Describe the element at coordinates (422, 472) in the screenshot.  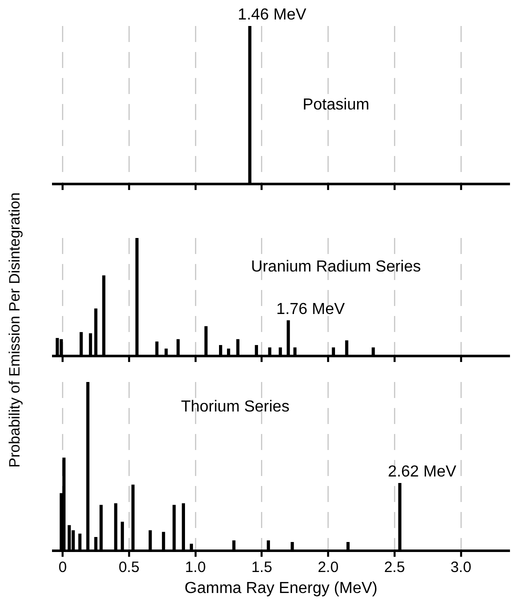
I see `annotation: 2.62 MeV` at that location.